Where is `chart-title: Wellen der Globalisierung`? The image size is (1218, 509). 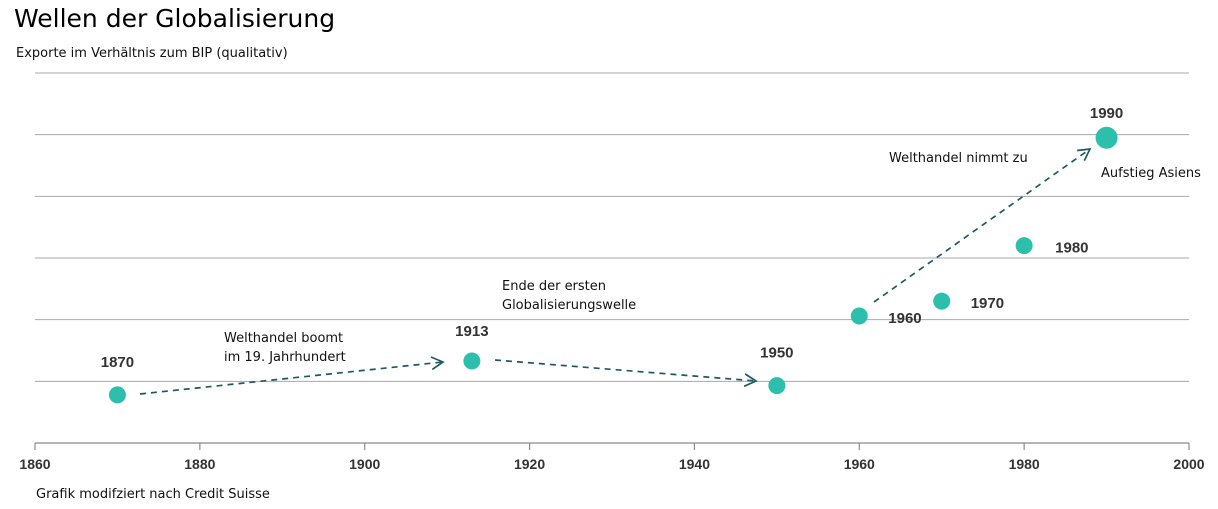
chart-title: Wellen der Globalisierung is located at coordinates (175, 18).